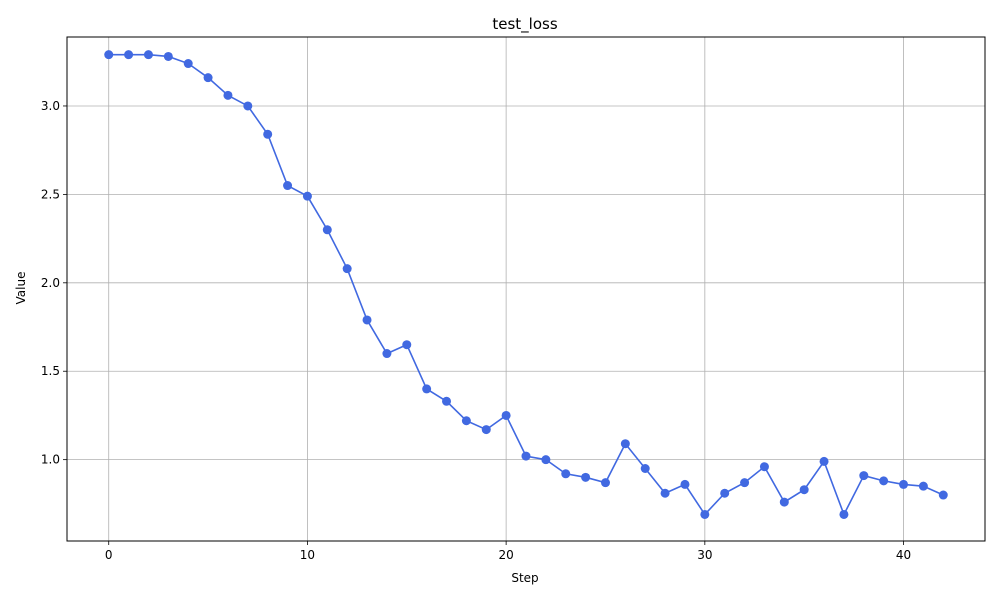 This screenshot has width=1000, height=600. Describe the element at coordinates (50, 460) in the screenshot. I see `y-tick-label: 1.0` at that location.